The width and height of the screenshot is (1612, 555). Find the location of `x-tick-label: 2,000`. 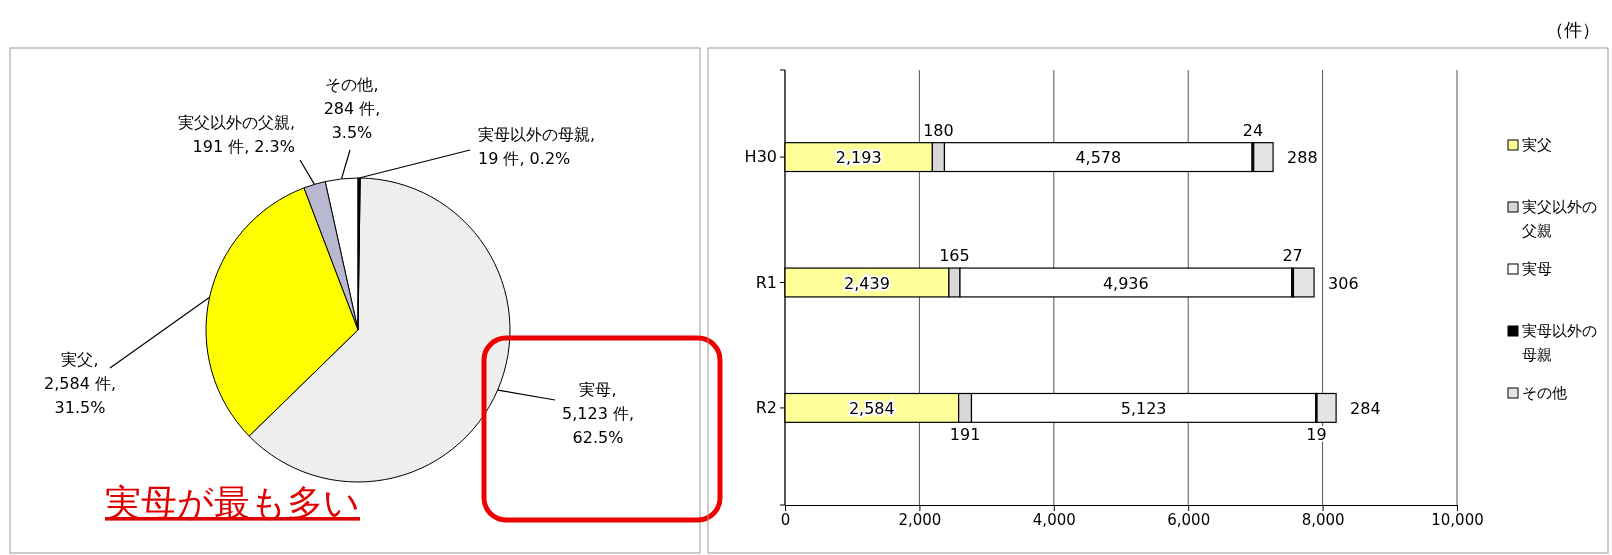

x-tick-label: 2,000 is located at coordinates (920, 519).